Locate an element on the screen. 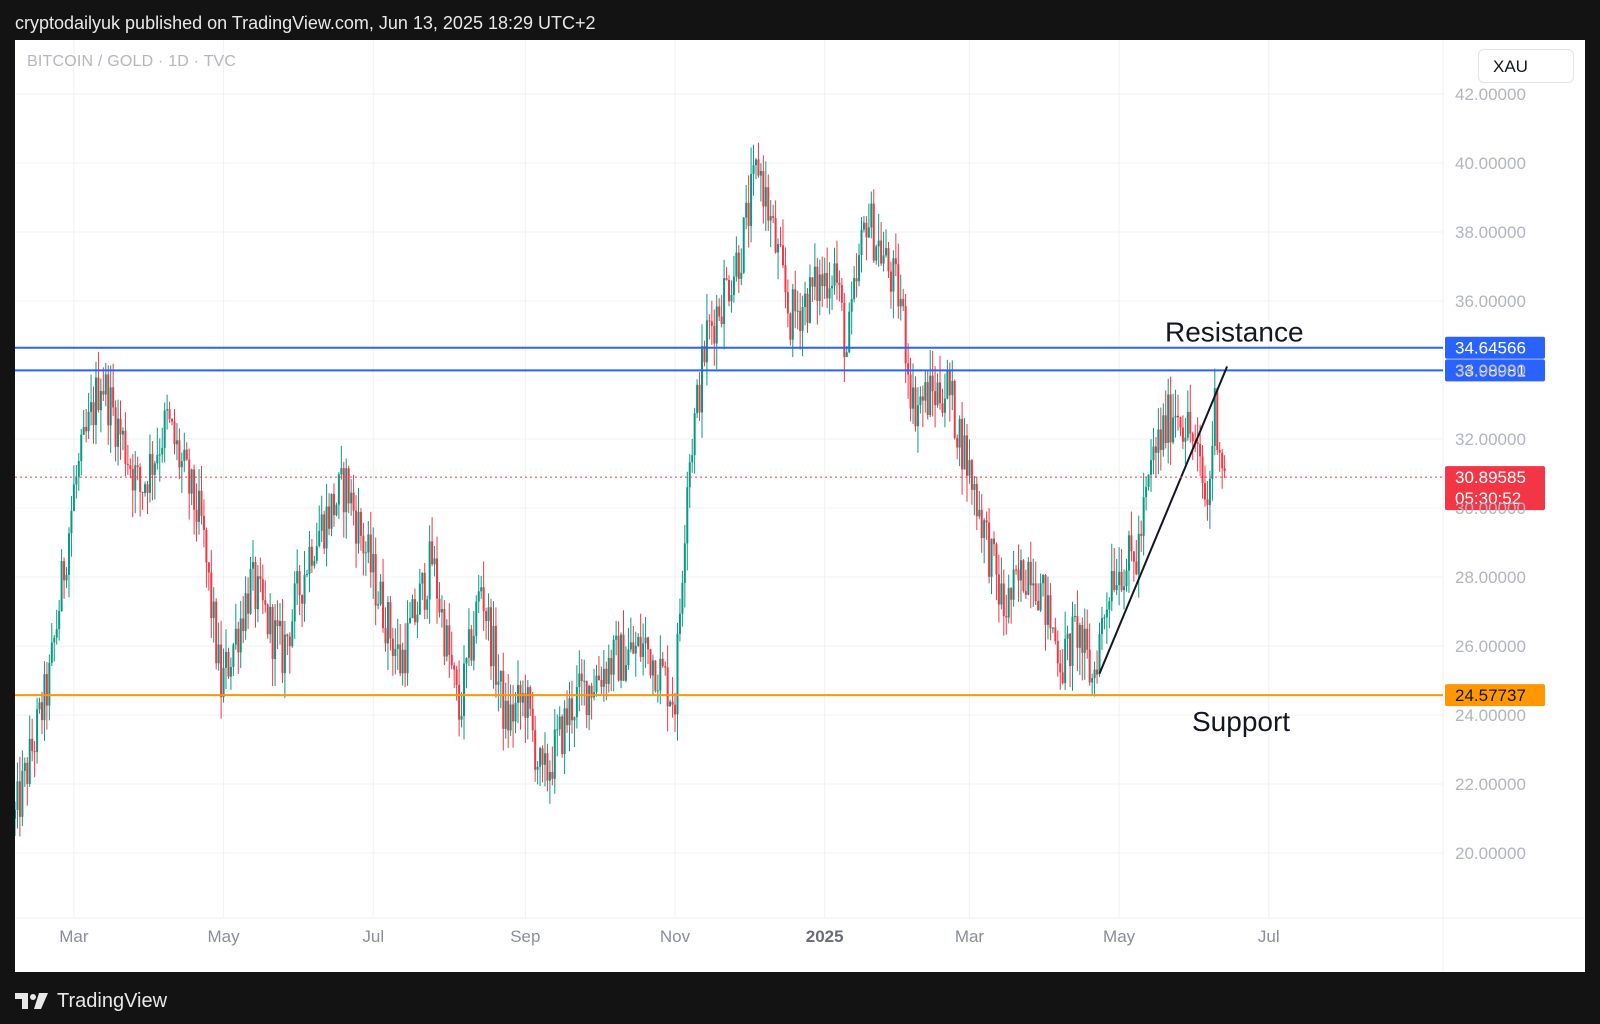 The height and width of the screenshot is (1024, 1600). trendline is located at coordinates (1163, 520).